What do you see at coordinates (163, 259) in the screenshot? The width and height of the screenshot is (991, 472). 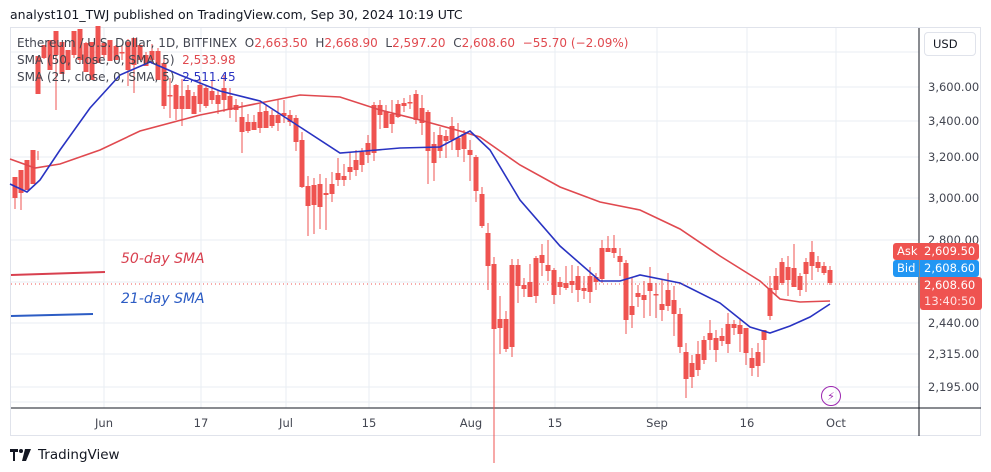 I see `sma50-annotation: 50-day SMA` at bounding box center [163, 259].